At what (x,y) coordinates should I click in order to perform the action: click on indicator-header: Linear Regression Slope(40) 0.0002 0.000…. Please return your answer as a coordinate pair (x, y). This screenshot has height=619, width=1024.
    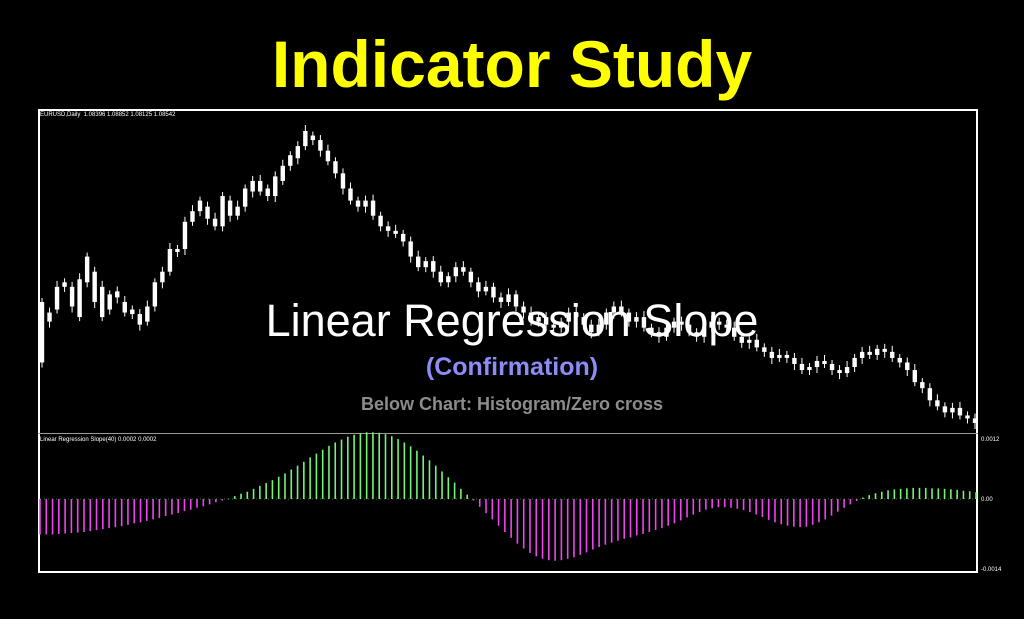
    Looking at the image, I should click on (98, 440).